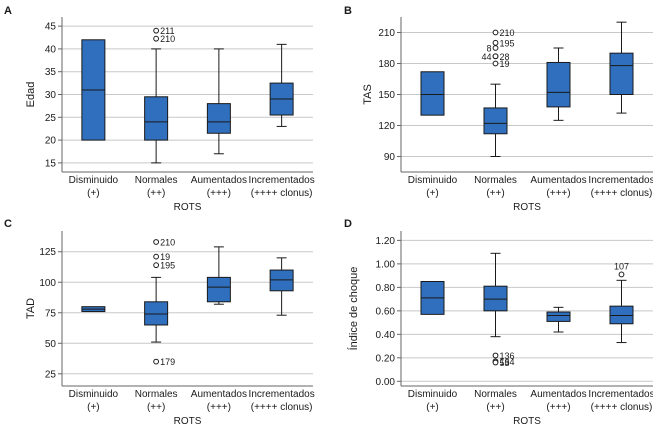 This screenshot has width=653, height=432. Describe the element at coordinates (390, 157) in the screenshot. I see `y-tick-label: 90` at that location.